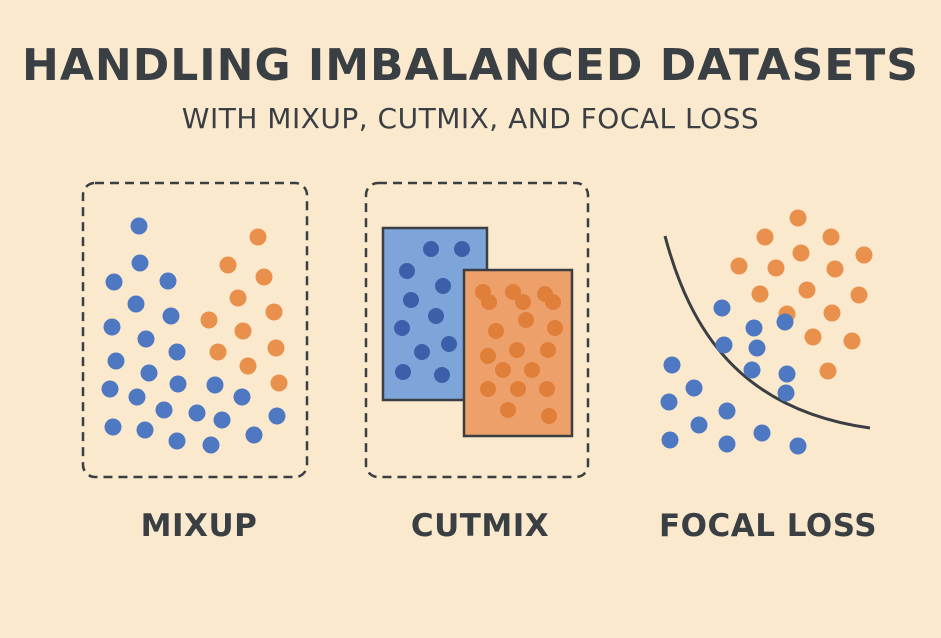 This screenshot has width=941, height=638. I want to click on mixup-frame, so click(195, 330).